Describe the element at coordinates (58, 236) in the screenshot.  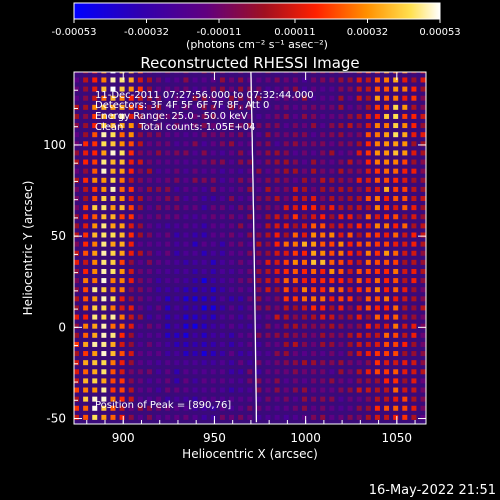
I see `y-tick-label: 50` at that location.